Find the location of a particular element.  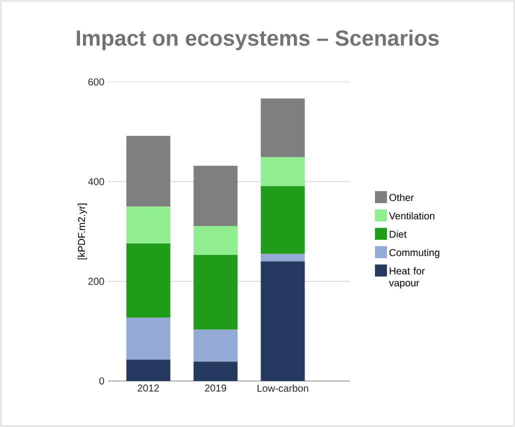

y-axis-title: [kPDF.m2.yr] is located at coordinates (83, 232).